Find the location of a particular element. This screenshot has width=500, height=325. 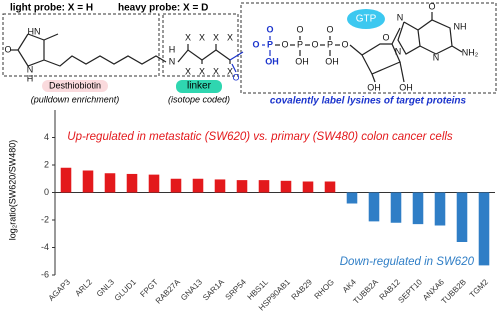

linker-box is located at coordinates (200, 45).